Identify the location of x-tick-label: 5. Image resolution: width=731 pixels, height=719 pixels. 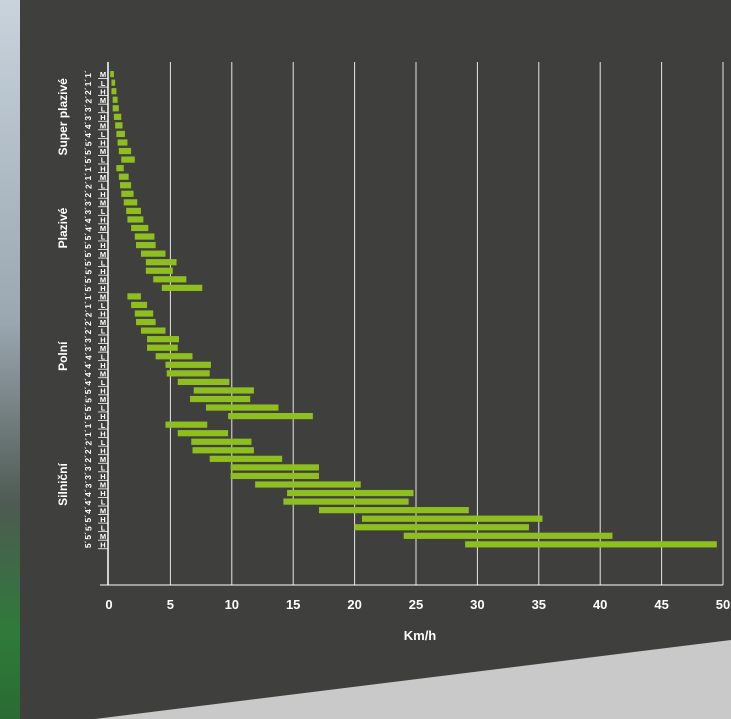
(170, 604).